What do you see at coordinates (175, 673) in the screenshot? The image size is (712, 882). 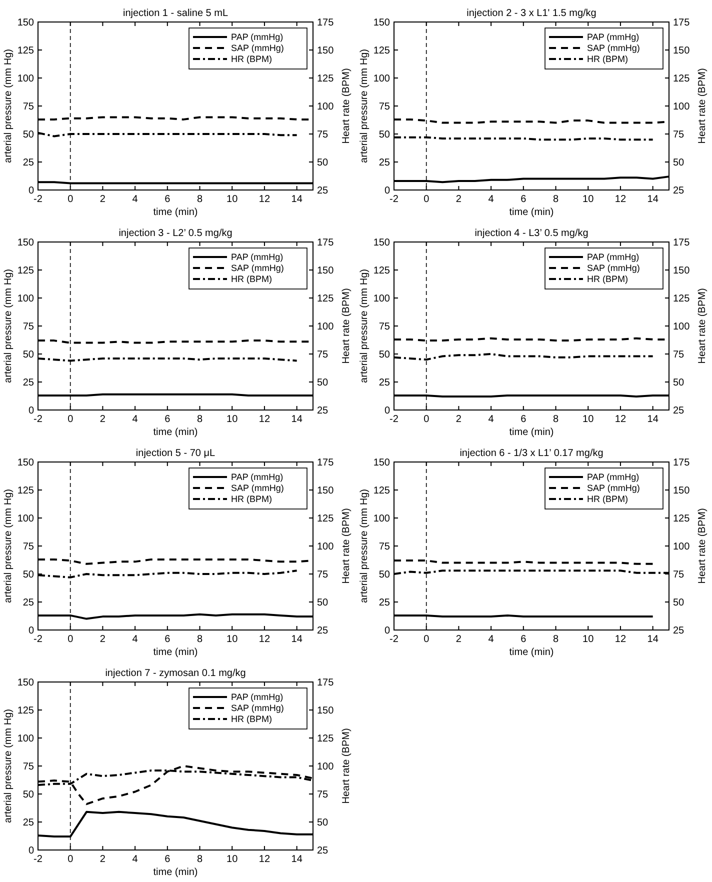 I see `chart-title: injection 7 - zymosan 0.1 mg/kg` at bounding box center [175, 673].